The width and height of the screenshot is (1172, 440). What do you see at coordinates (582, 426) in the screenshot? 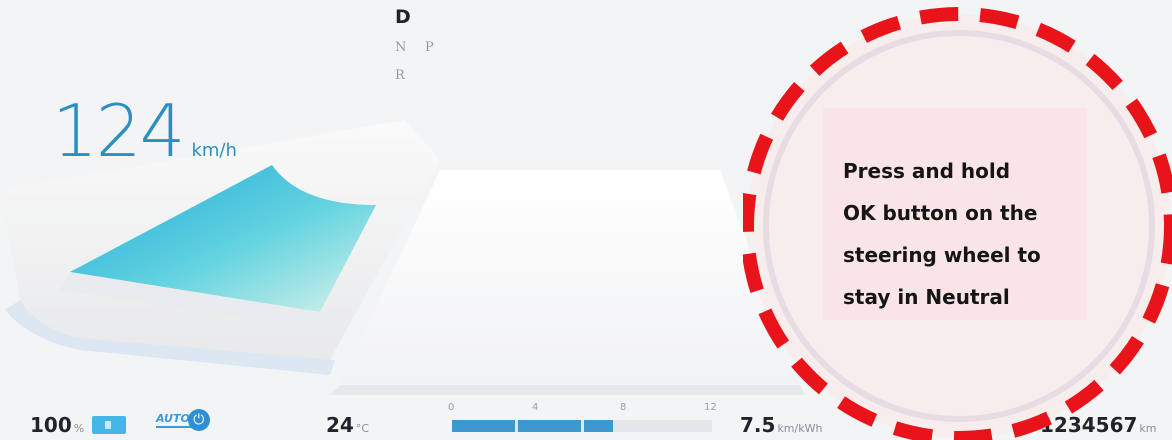
I see `efficiency-track` at bounding box center [582, 426].